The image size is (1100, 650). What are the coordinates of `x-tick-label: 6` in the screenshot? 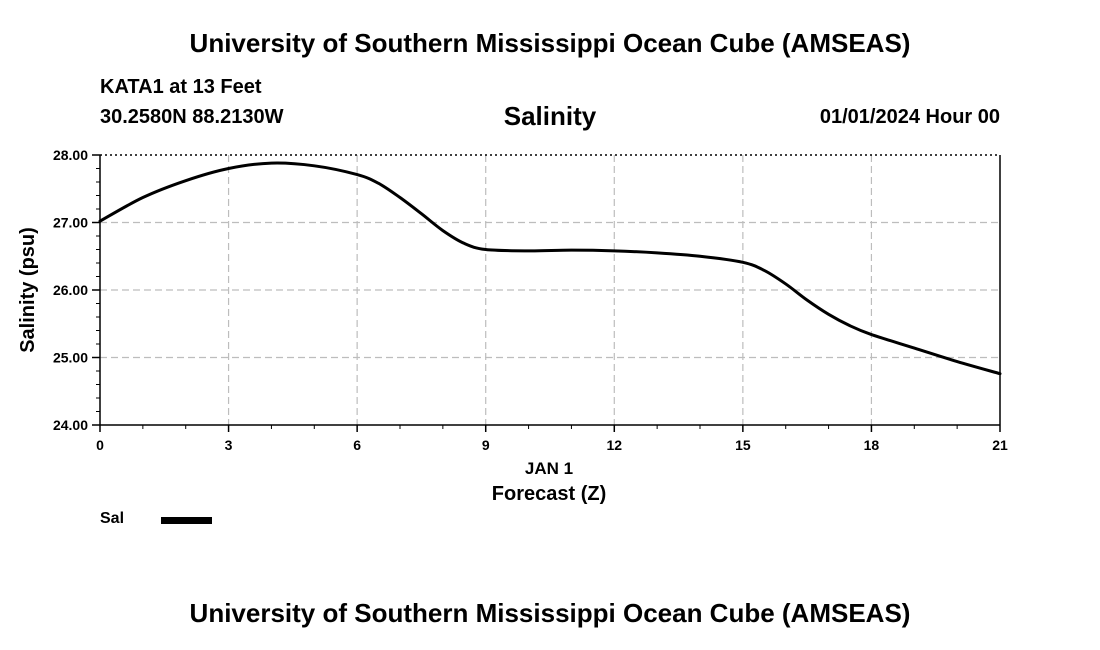 It's located at (357, 445).